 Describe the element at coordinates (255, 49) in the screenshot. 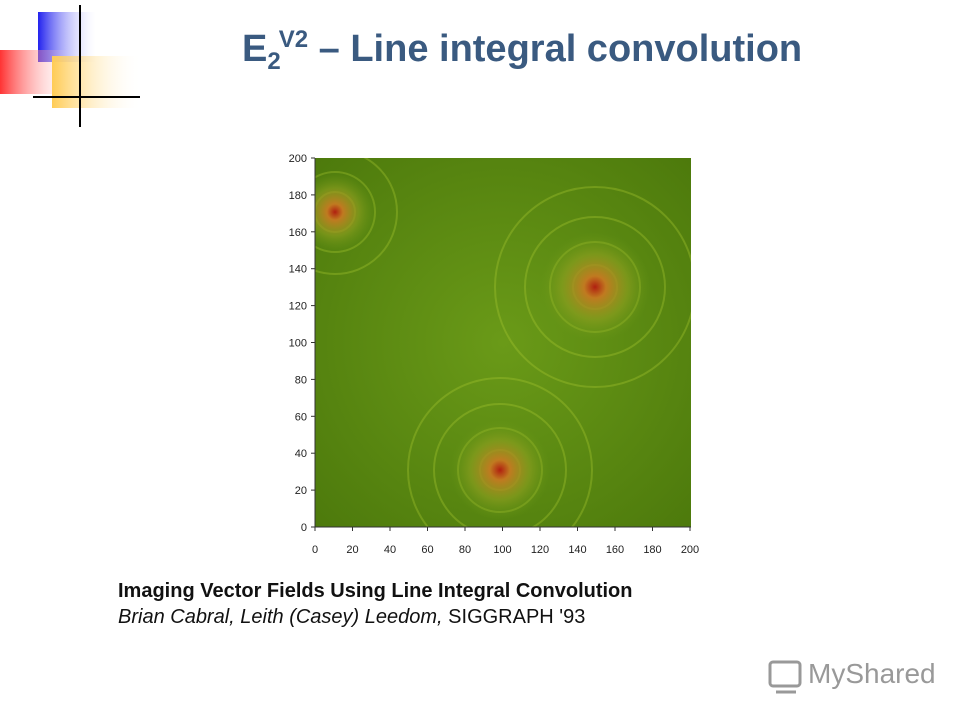

I see `title-main: E` at that location.